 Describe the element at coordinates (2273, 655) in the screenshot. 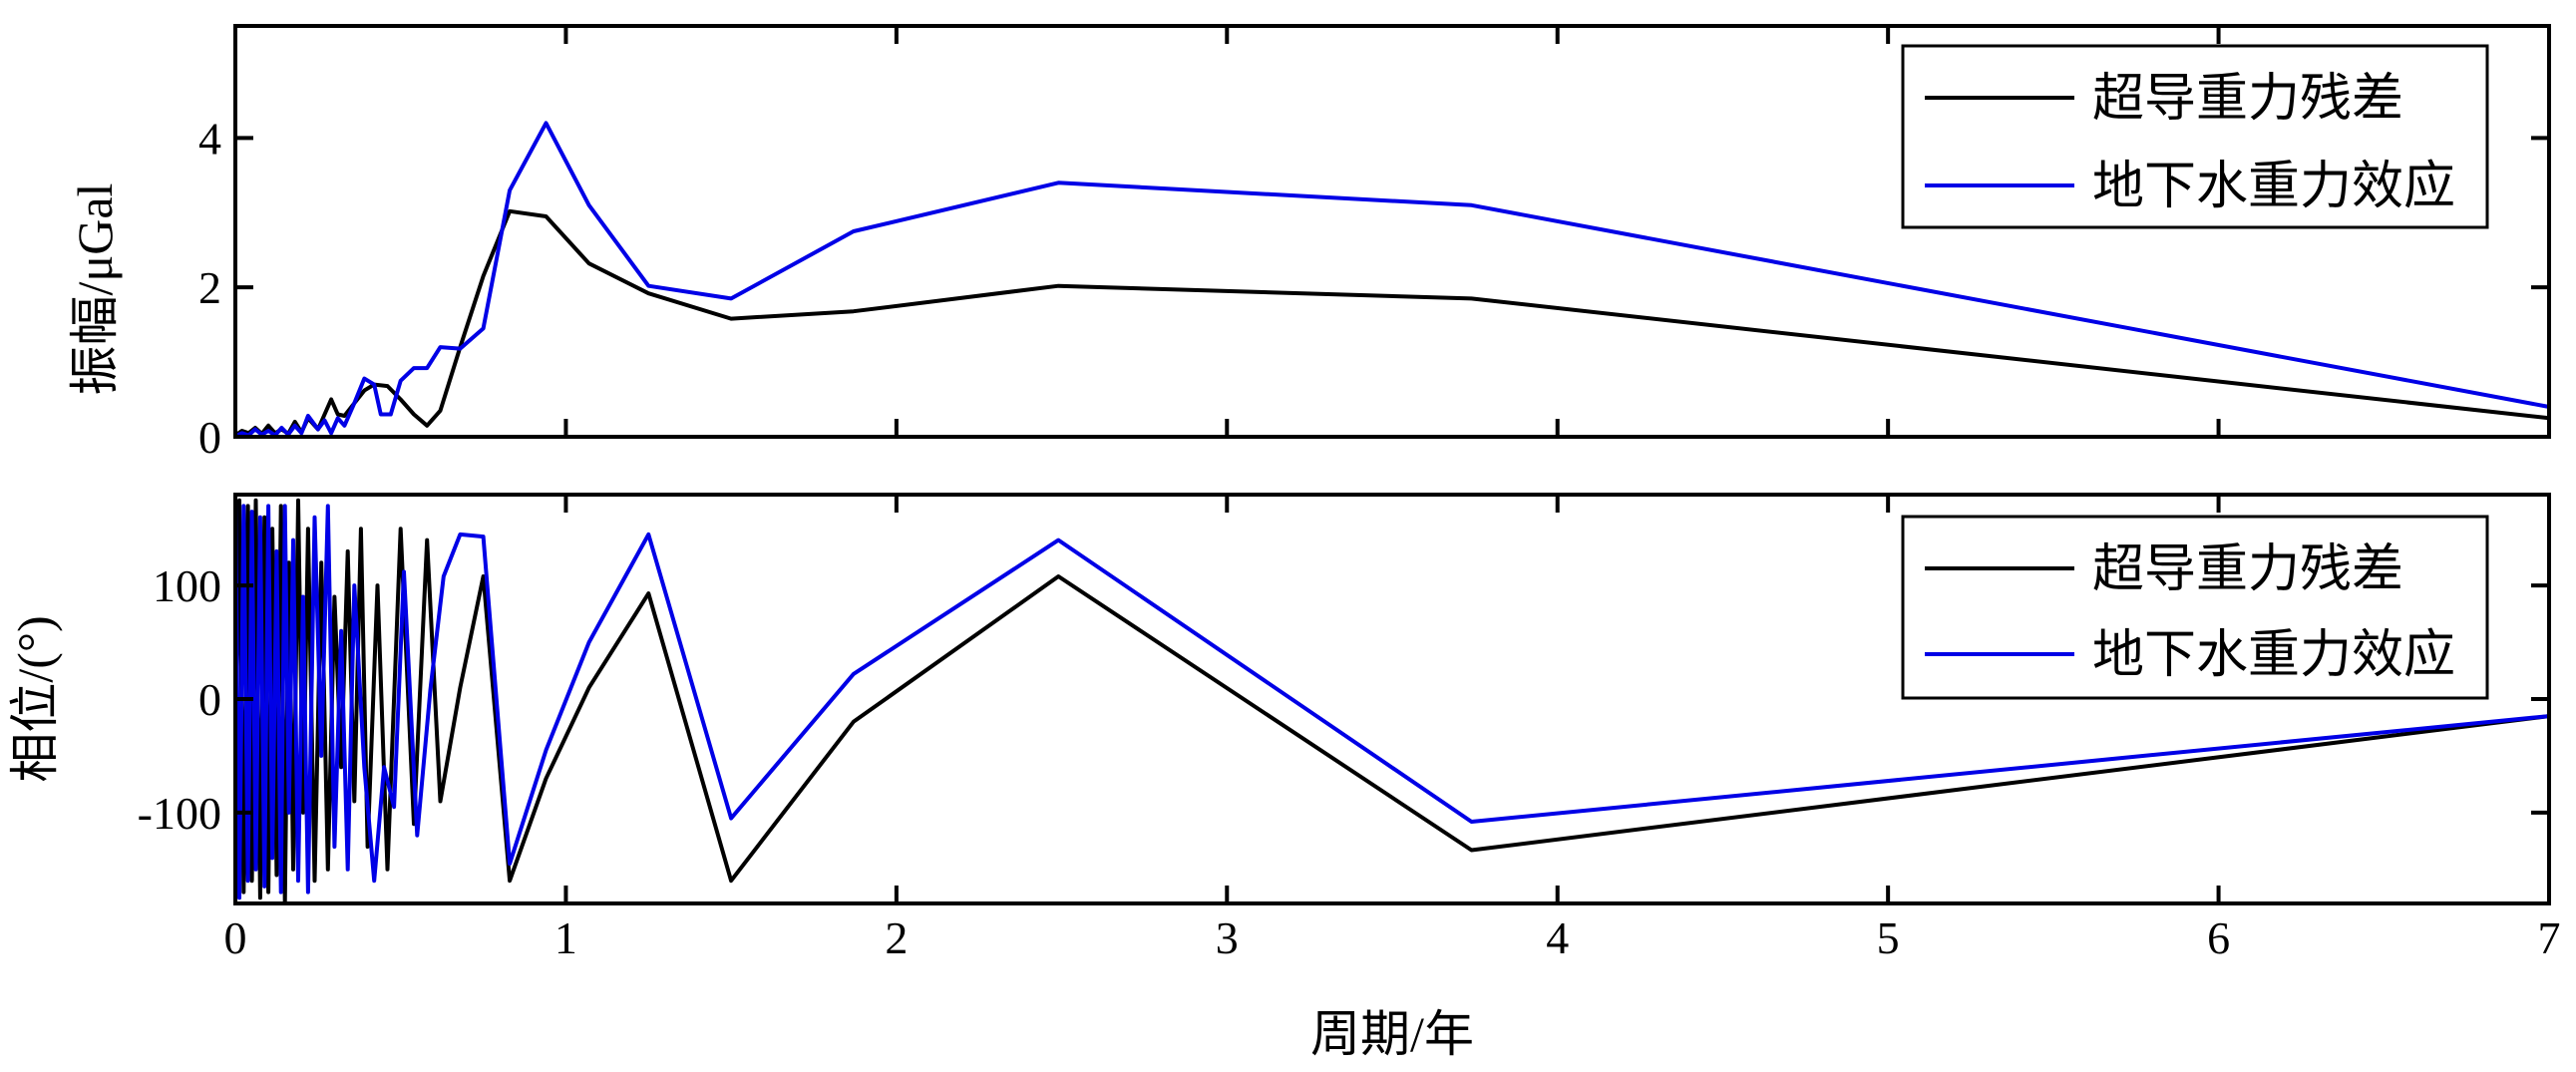

I see `phase-legend-label-groundwater: 地下水重力效应` at that location.